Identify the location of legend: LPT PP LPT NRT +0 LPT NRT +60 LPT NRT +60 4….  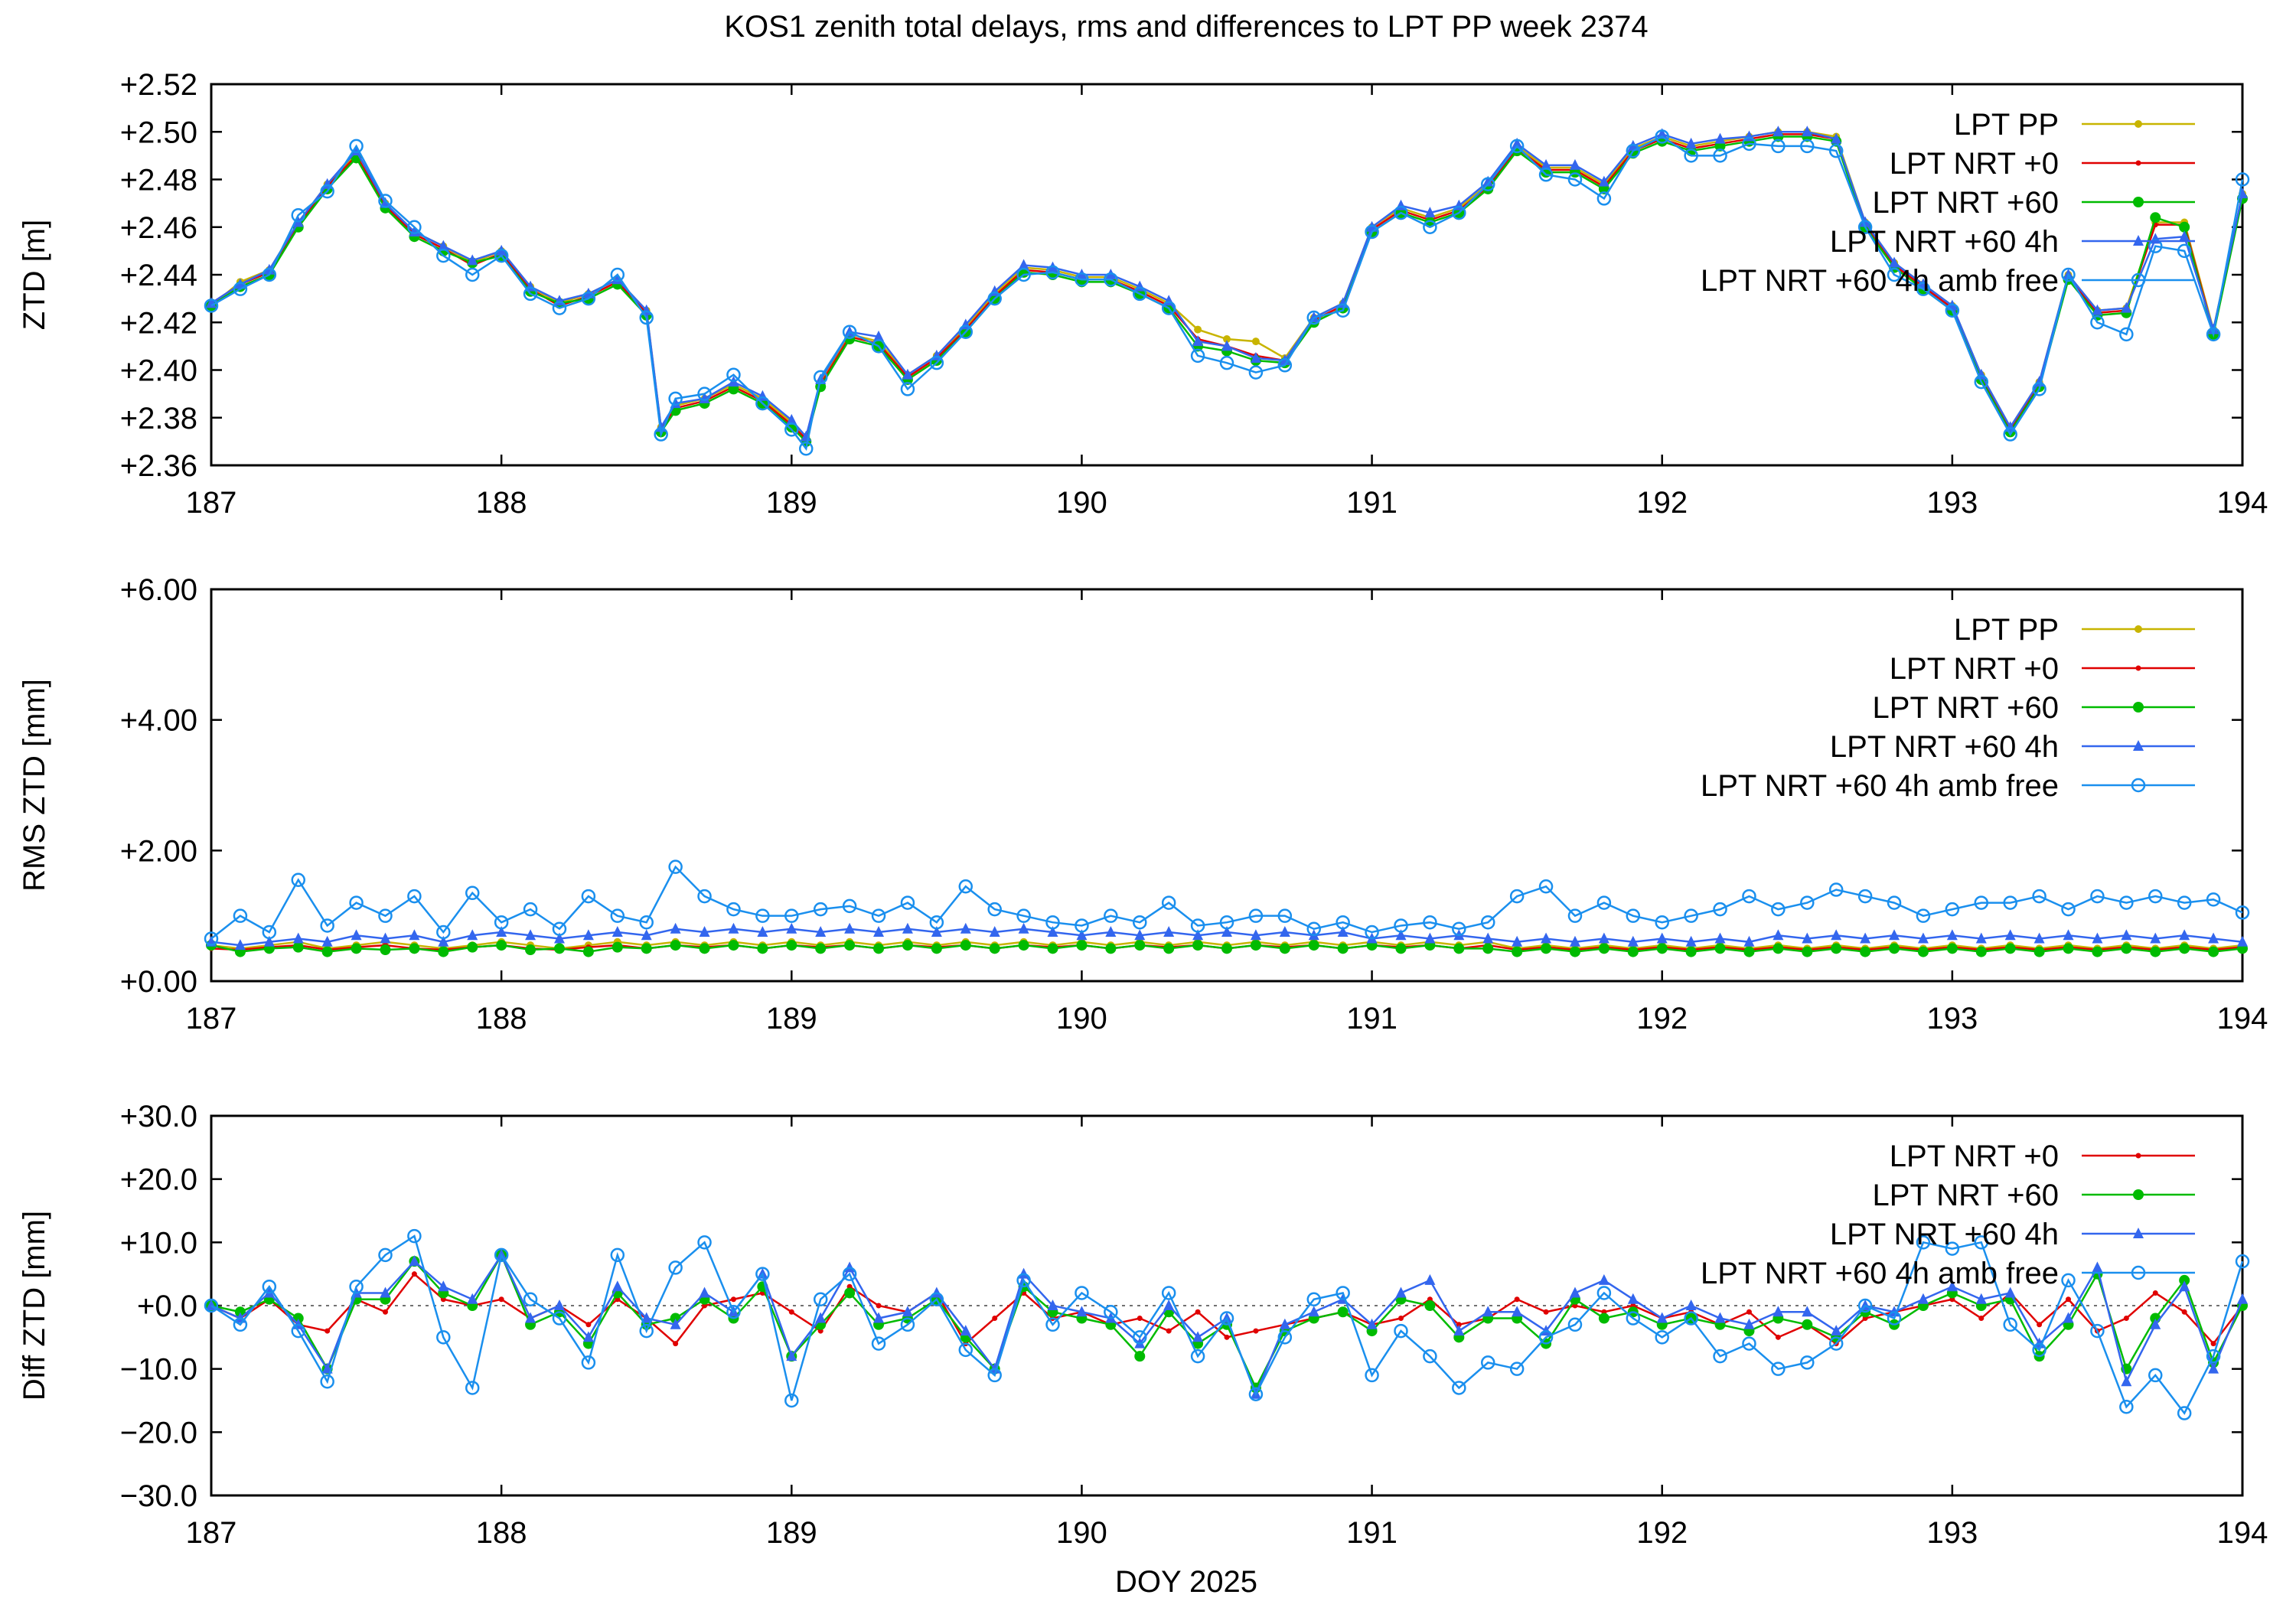
(1948, 708).